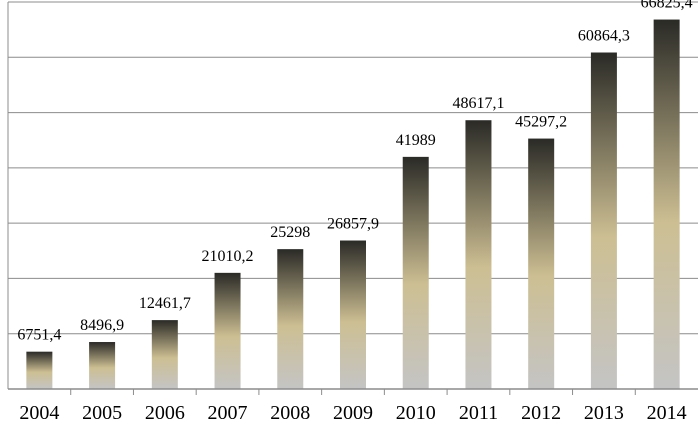  Describe the element at coordinates (39, 335) in the screenshot. I see `data-label-2004: 6751,4` at that location.